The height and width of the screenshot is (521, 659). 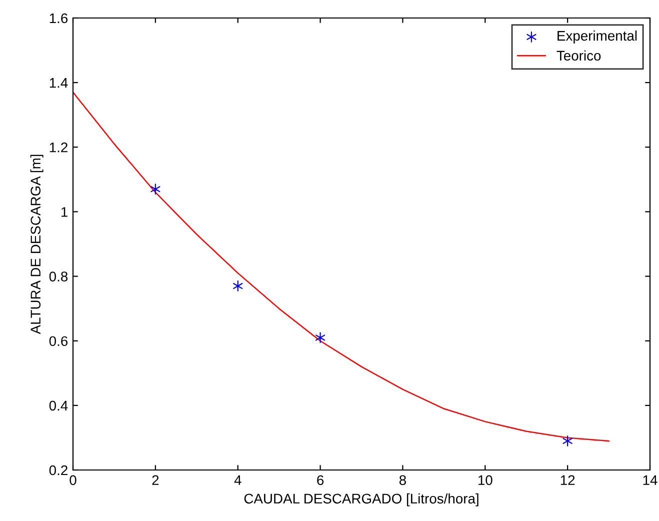 I want to click on y-tick-label: 0.2, so click(x=58, y=470).